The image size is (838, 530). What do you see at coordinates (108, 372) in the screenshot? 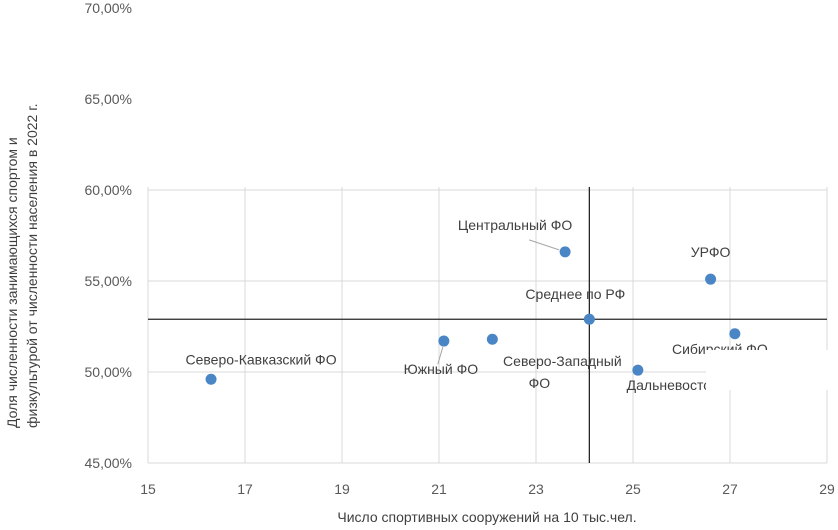
I see `y-tick-label: 50,00%` at bounding box center [108, 372].